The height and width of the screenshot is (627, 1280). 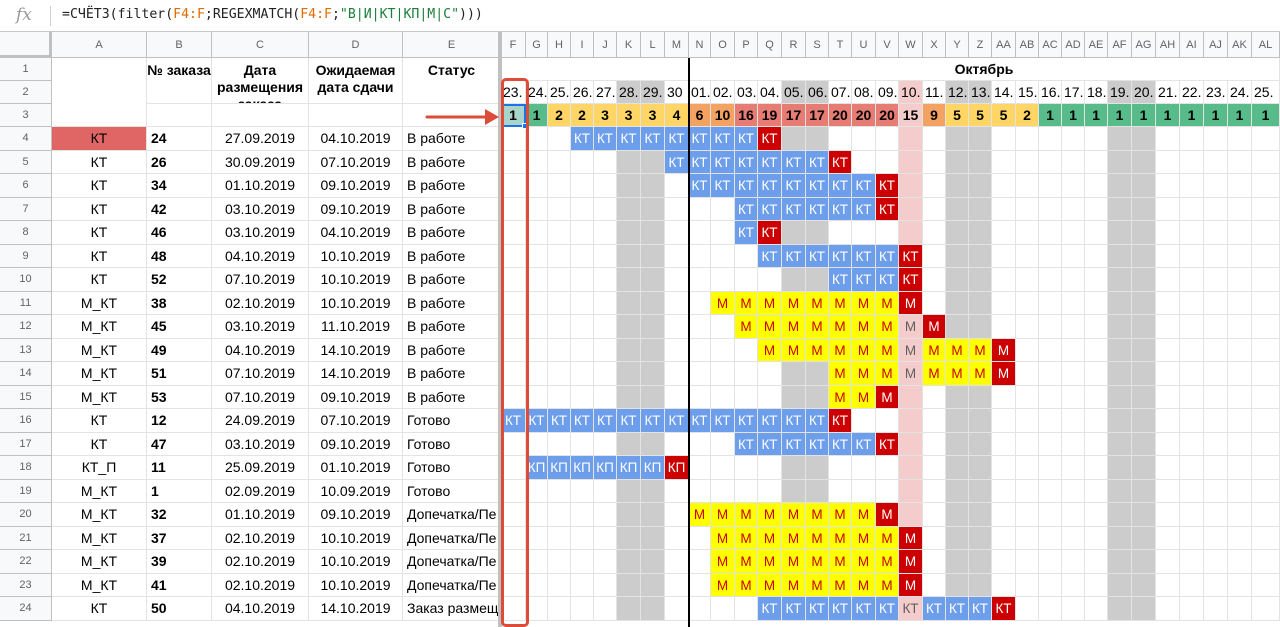 What do you see at coordinates (746, 92) in the screenshot?
I see `date-cell: 03.` at bounding box center [746, 92].